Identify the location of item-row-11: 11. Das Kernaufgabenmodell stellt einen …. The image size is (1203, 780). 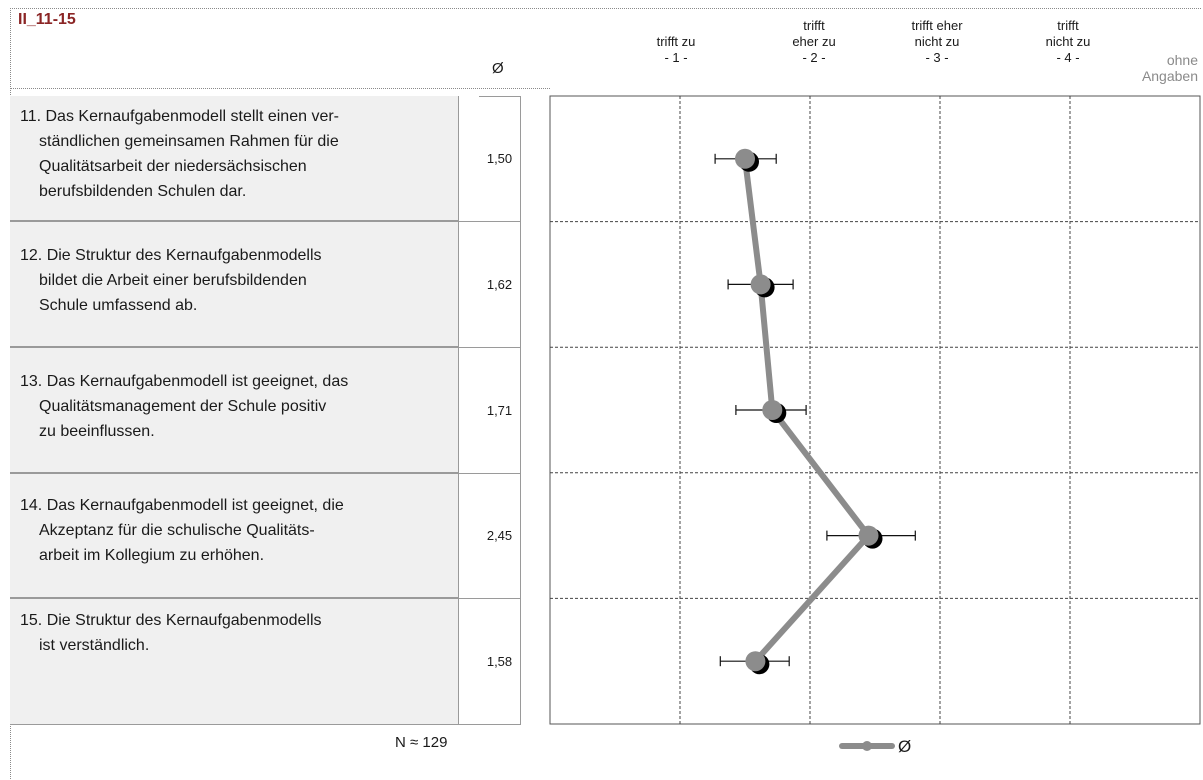
(240, 158).